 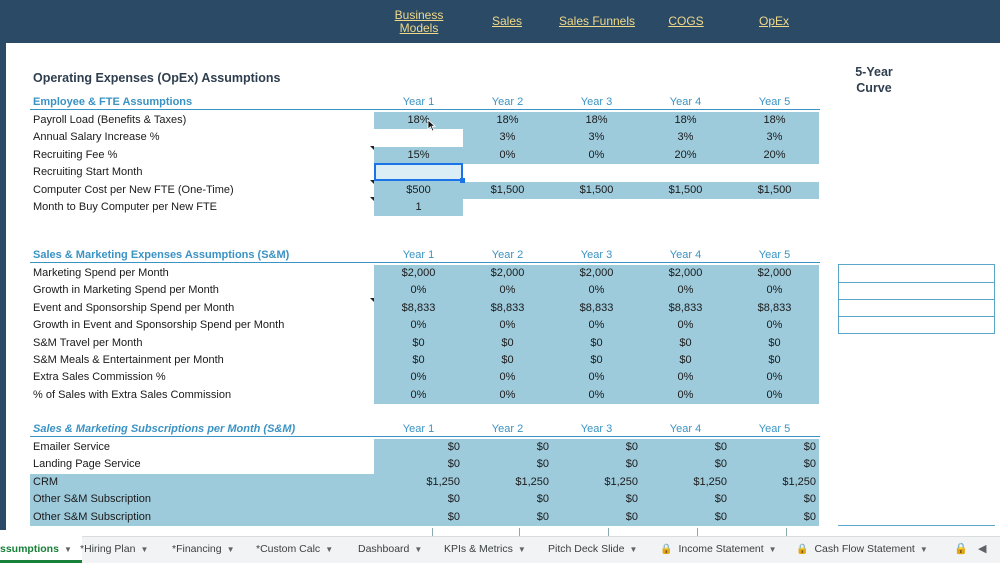 I want to click on sheet-tab: KPIs & Metrics ▼, so click(x=485, y=549).